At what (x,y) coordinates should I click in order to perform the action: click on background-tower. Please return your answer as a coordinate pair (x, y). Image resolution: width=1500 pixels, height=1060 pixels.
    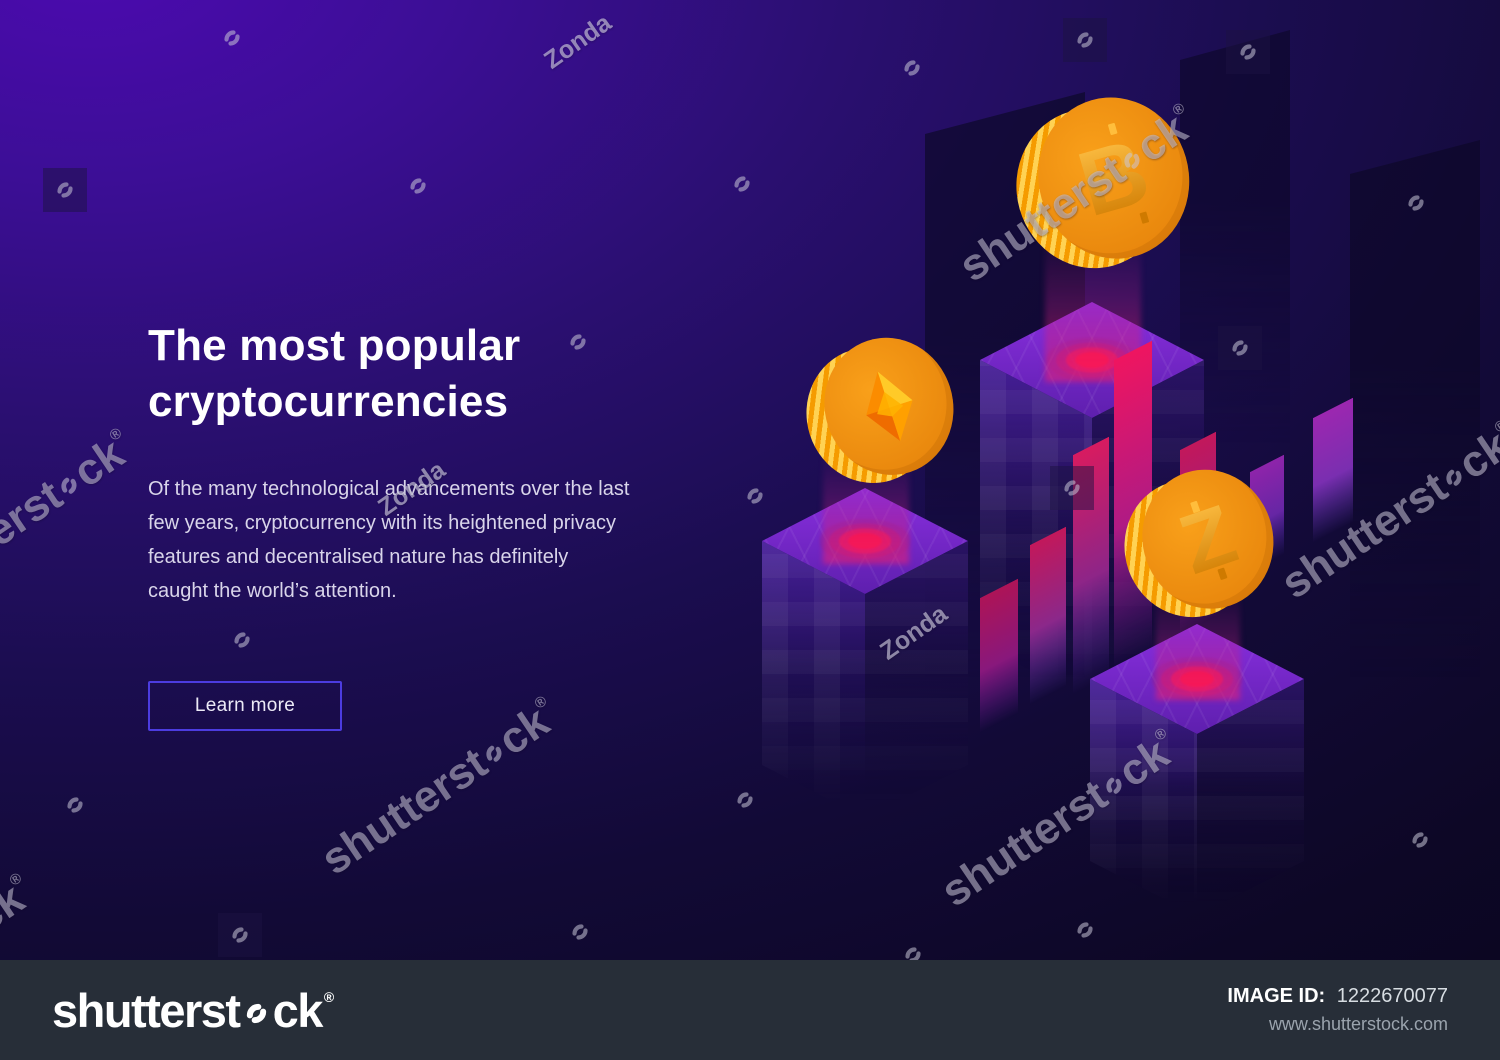
    Looking at the image, I should click on (1415, 420).